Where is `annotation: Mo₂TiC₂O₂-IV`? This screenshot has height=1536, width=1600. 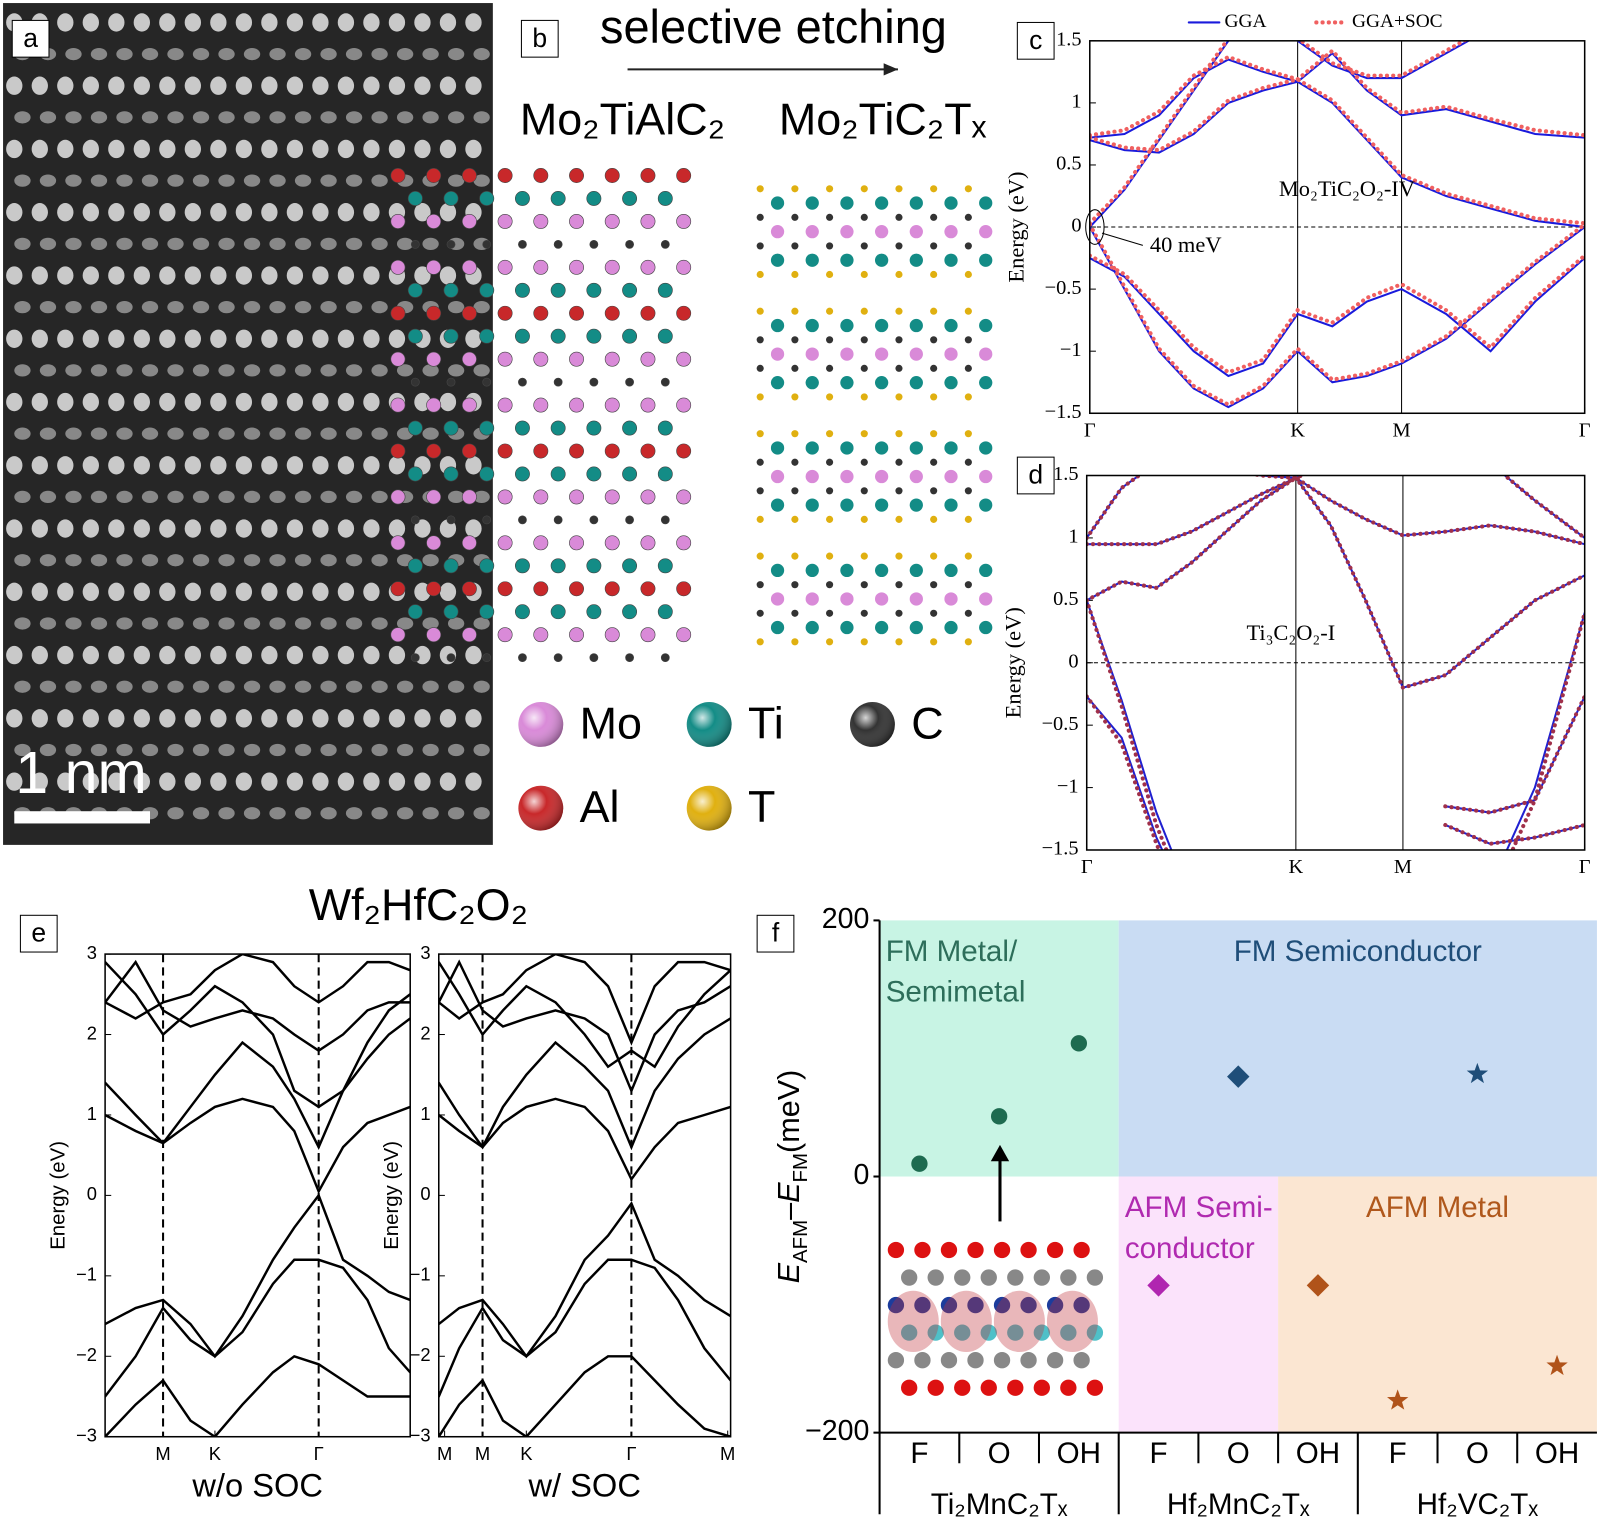
annotation: Mo₂TiC₂O₂-IV is located at coordinates (1347, 188).